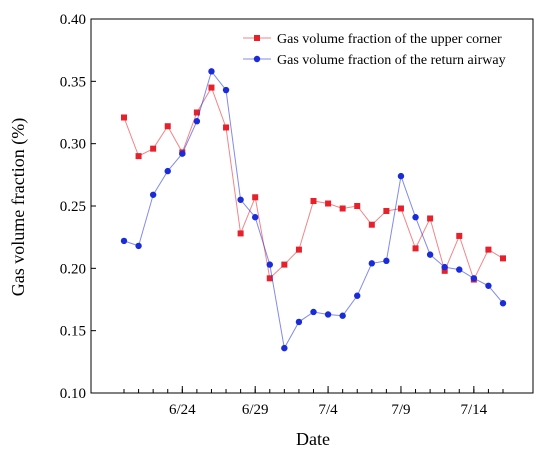 Image resolution: width=550 pixels, height=456 pixels. I want to click on y-tick-label: 0.10, so click(73, 394).